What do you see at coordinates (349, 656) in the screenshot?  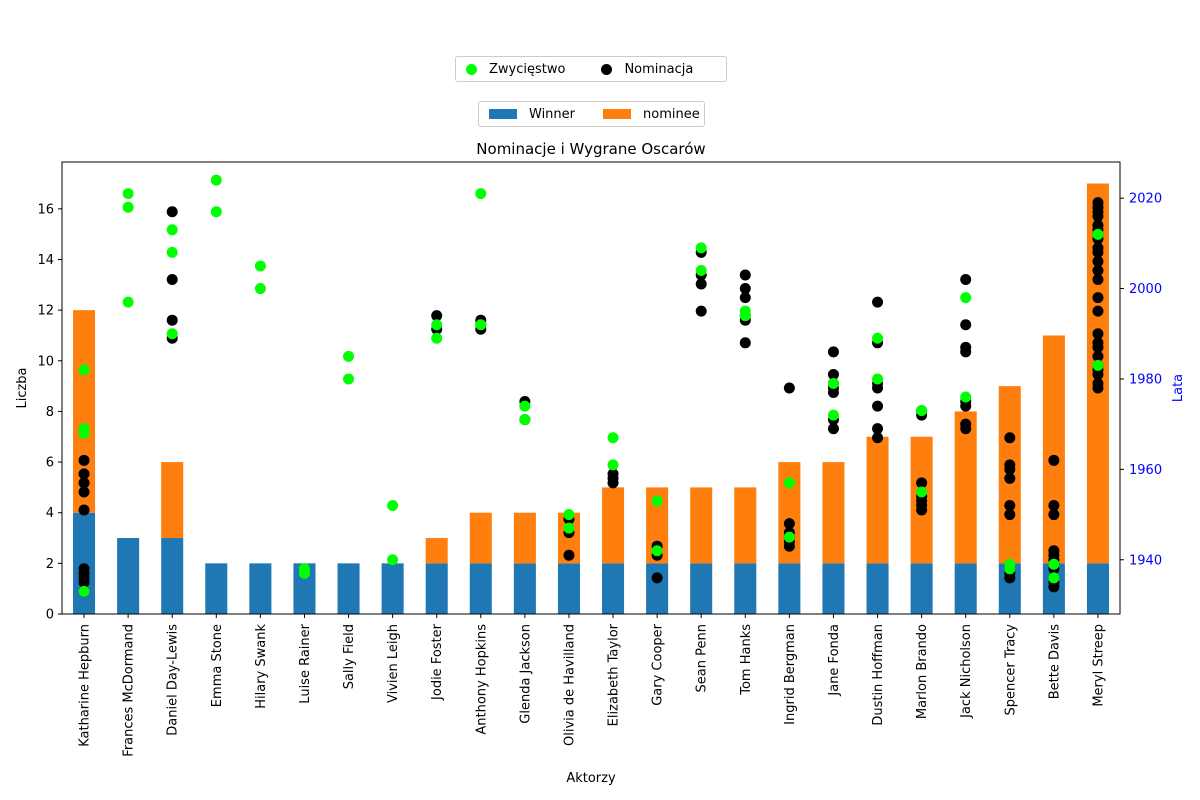 I see `x-tick-label-6: Sally Field` at bounding box center [349, 656].